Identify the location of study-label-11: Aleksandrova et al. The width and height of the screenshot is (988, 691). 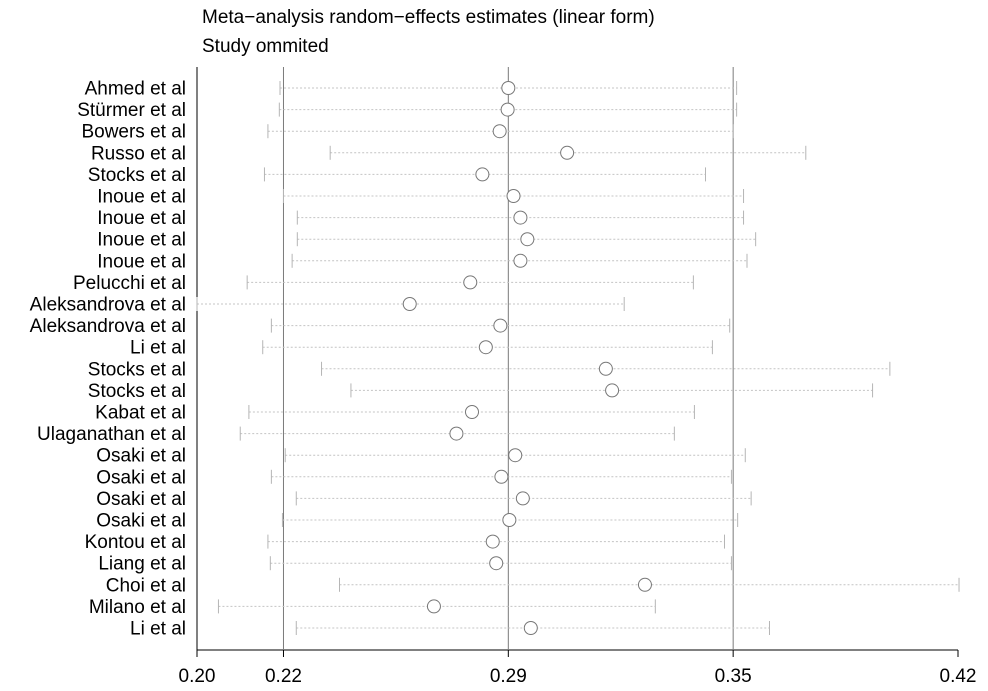
(108, 326).